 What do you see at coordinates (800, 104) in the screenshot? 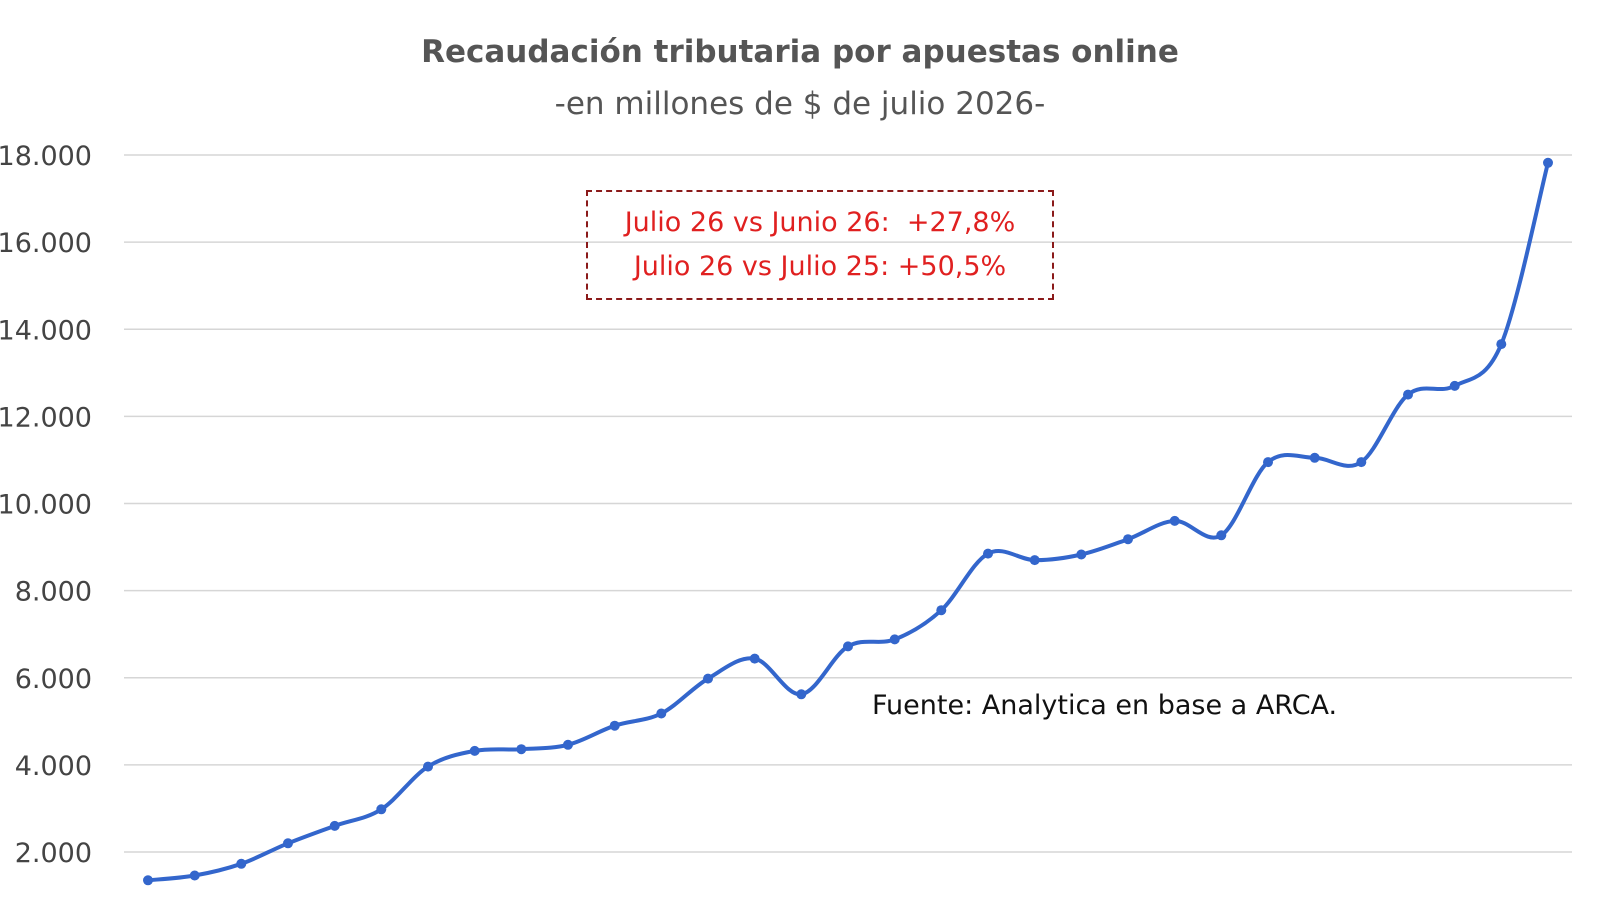
I see `chart-subtitle: -en millones de $ de julio 2026-` at bounding box center [800, 104].